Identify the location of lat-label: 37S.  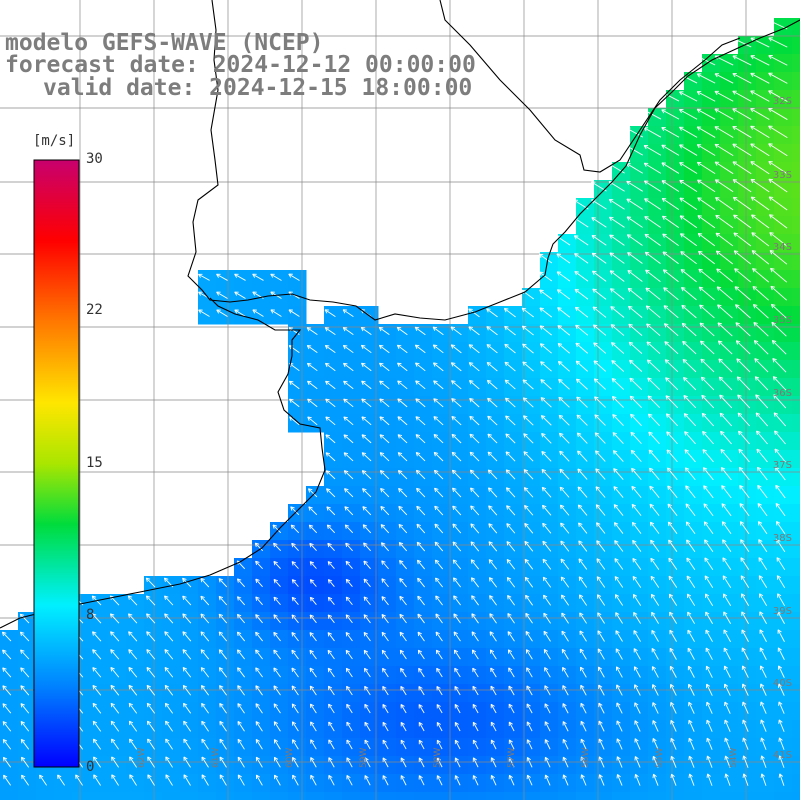
(782, 465).